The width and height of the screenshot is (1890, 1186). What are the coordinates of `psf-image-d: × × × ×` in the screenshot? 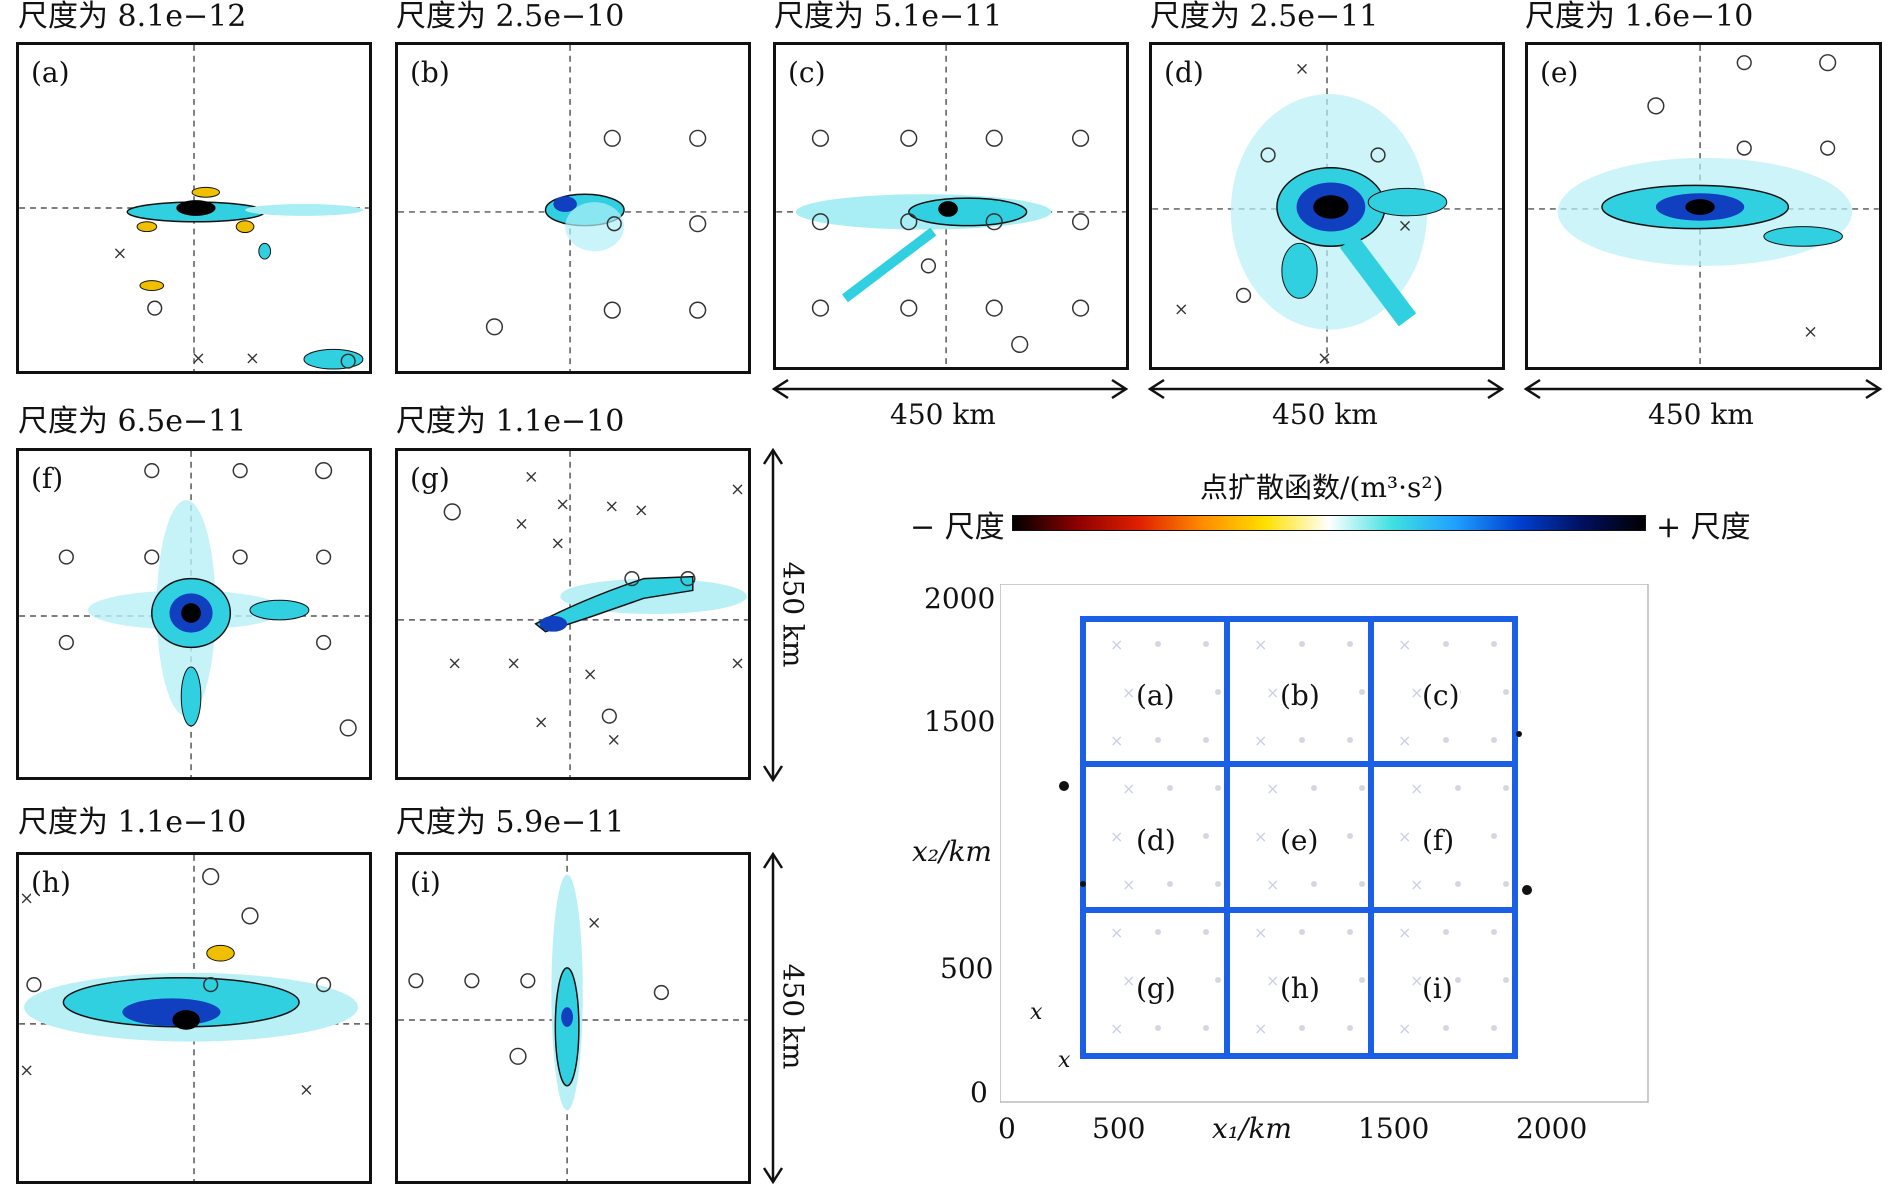 It's located at (1327, 206).